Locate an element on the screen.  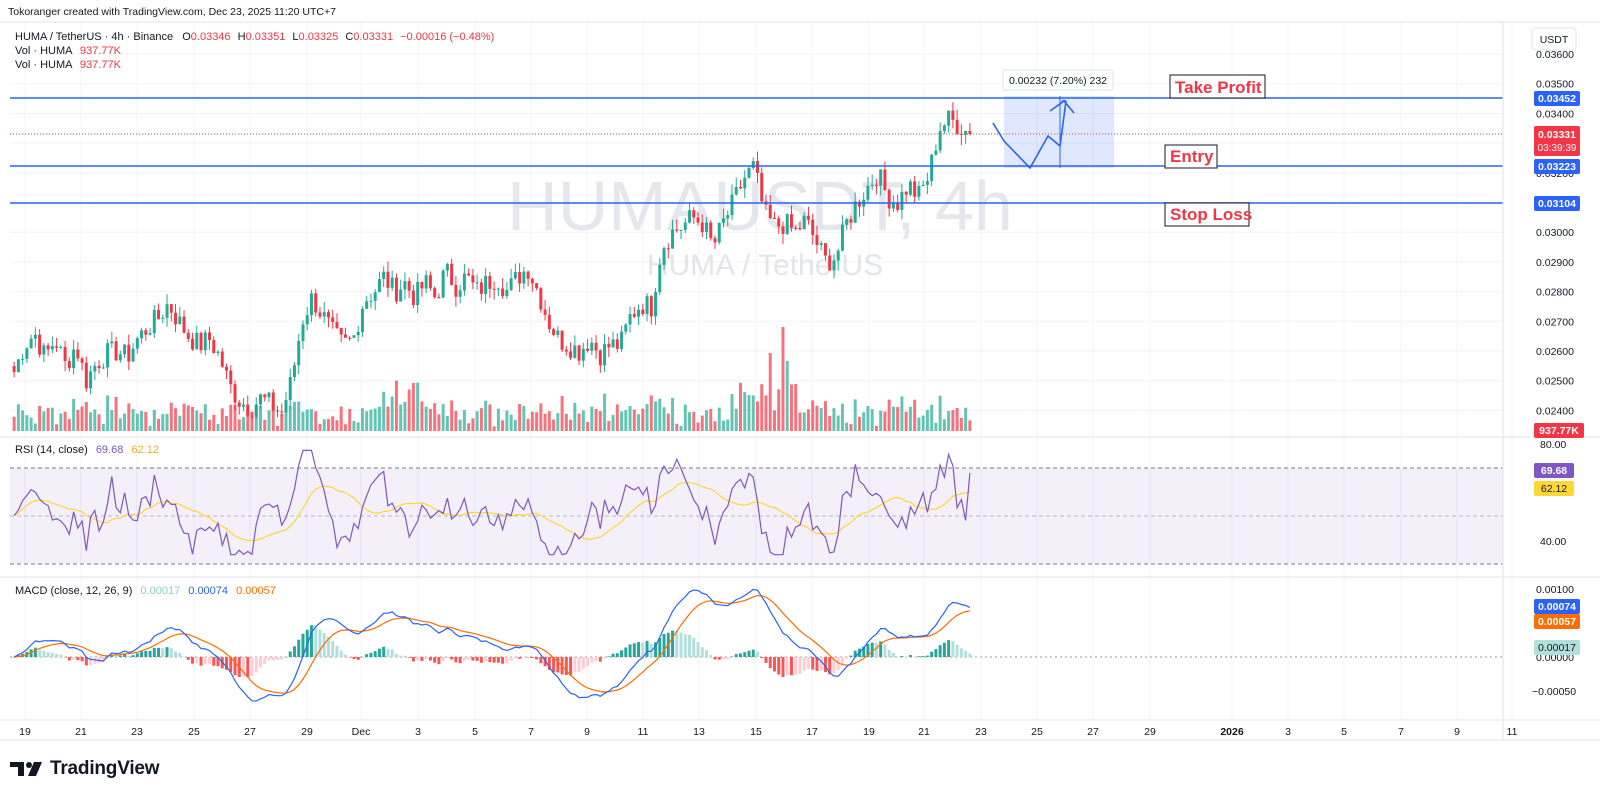
legend-close: 0.03331 is located at coordinates (373, 37).